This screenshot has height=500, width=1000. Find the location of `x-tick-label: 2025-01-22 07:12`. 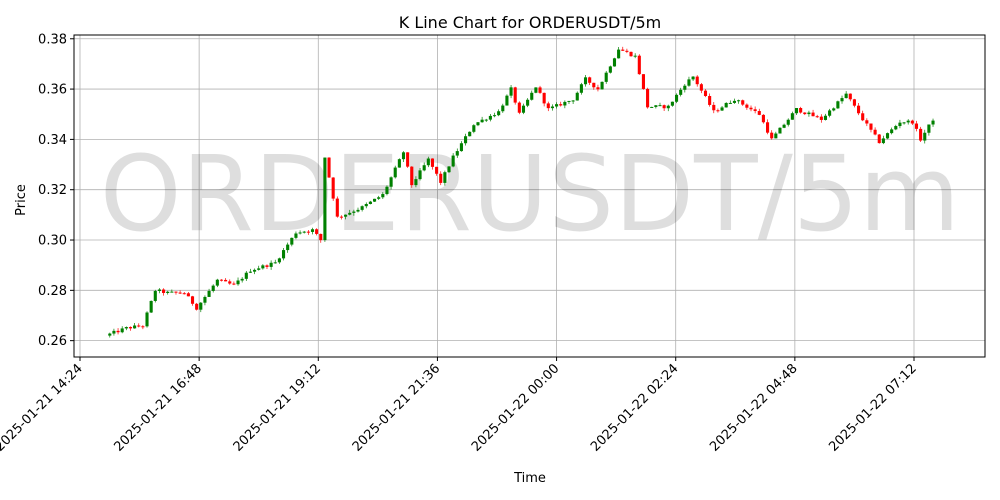

x-tick-label: 2025-01-22 07:12 is located at coordinates (872, 407).